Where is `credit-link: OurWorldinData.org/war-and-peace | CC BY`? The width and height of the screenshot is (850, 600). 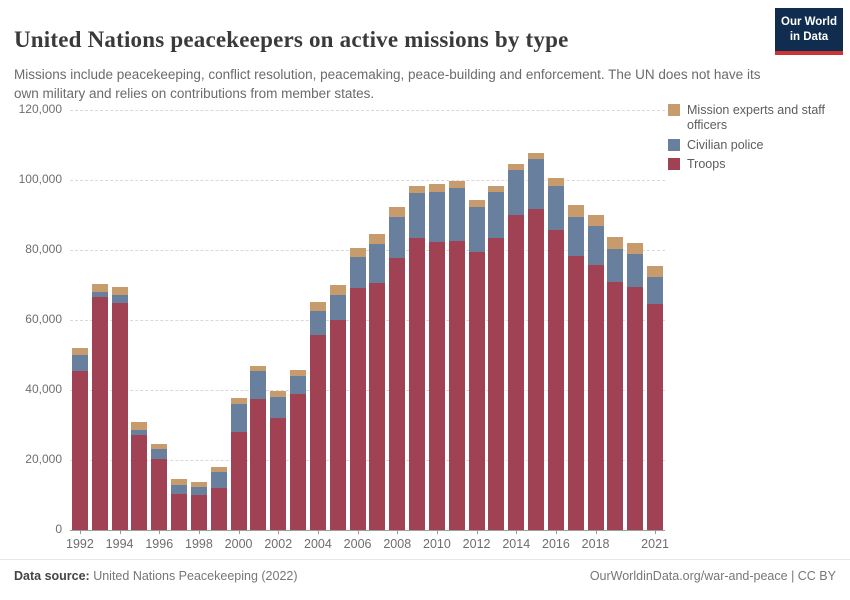 credit-link: OurWorldinData.org/war-and-peace | CC BY is located at coordinates (712, 576).